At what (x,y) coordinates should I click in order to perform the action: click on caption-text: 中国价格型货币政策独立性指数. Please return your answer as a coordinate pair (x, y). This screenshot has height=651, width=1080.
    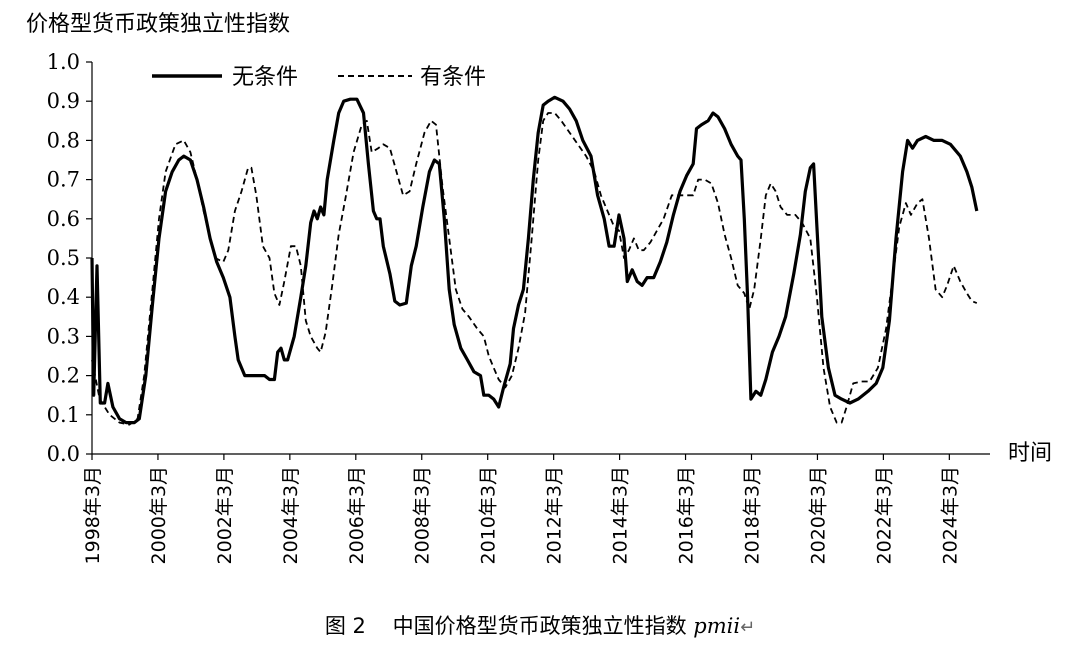
    Looking at the image, I should click on (539, 626).